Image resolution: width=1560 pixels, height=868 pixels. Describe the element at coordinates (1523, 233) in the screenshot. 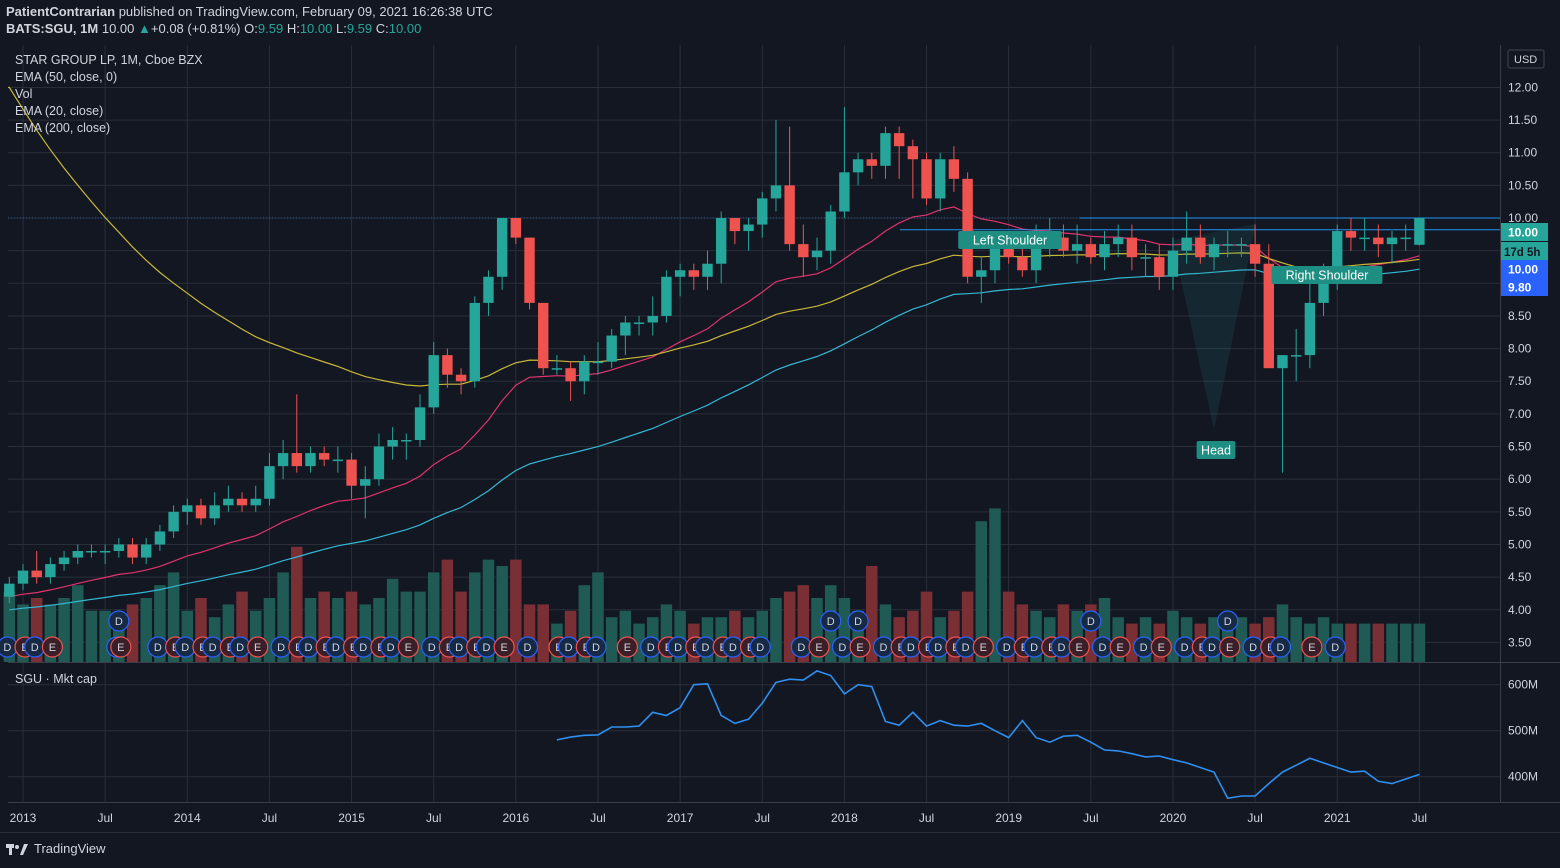

I see `price-tag-last: 10.00` at that location.